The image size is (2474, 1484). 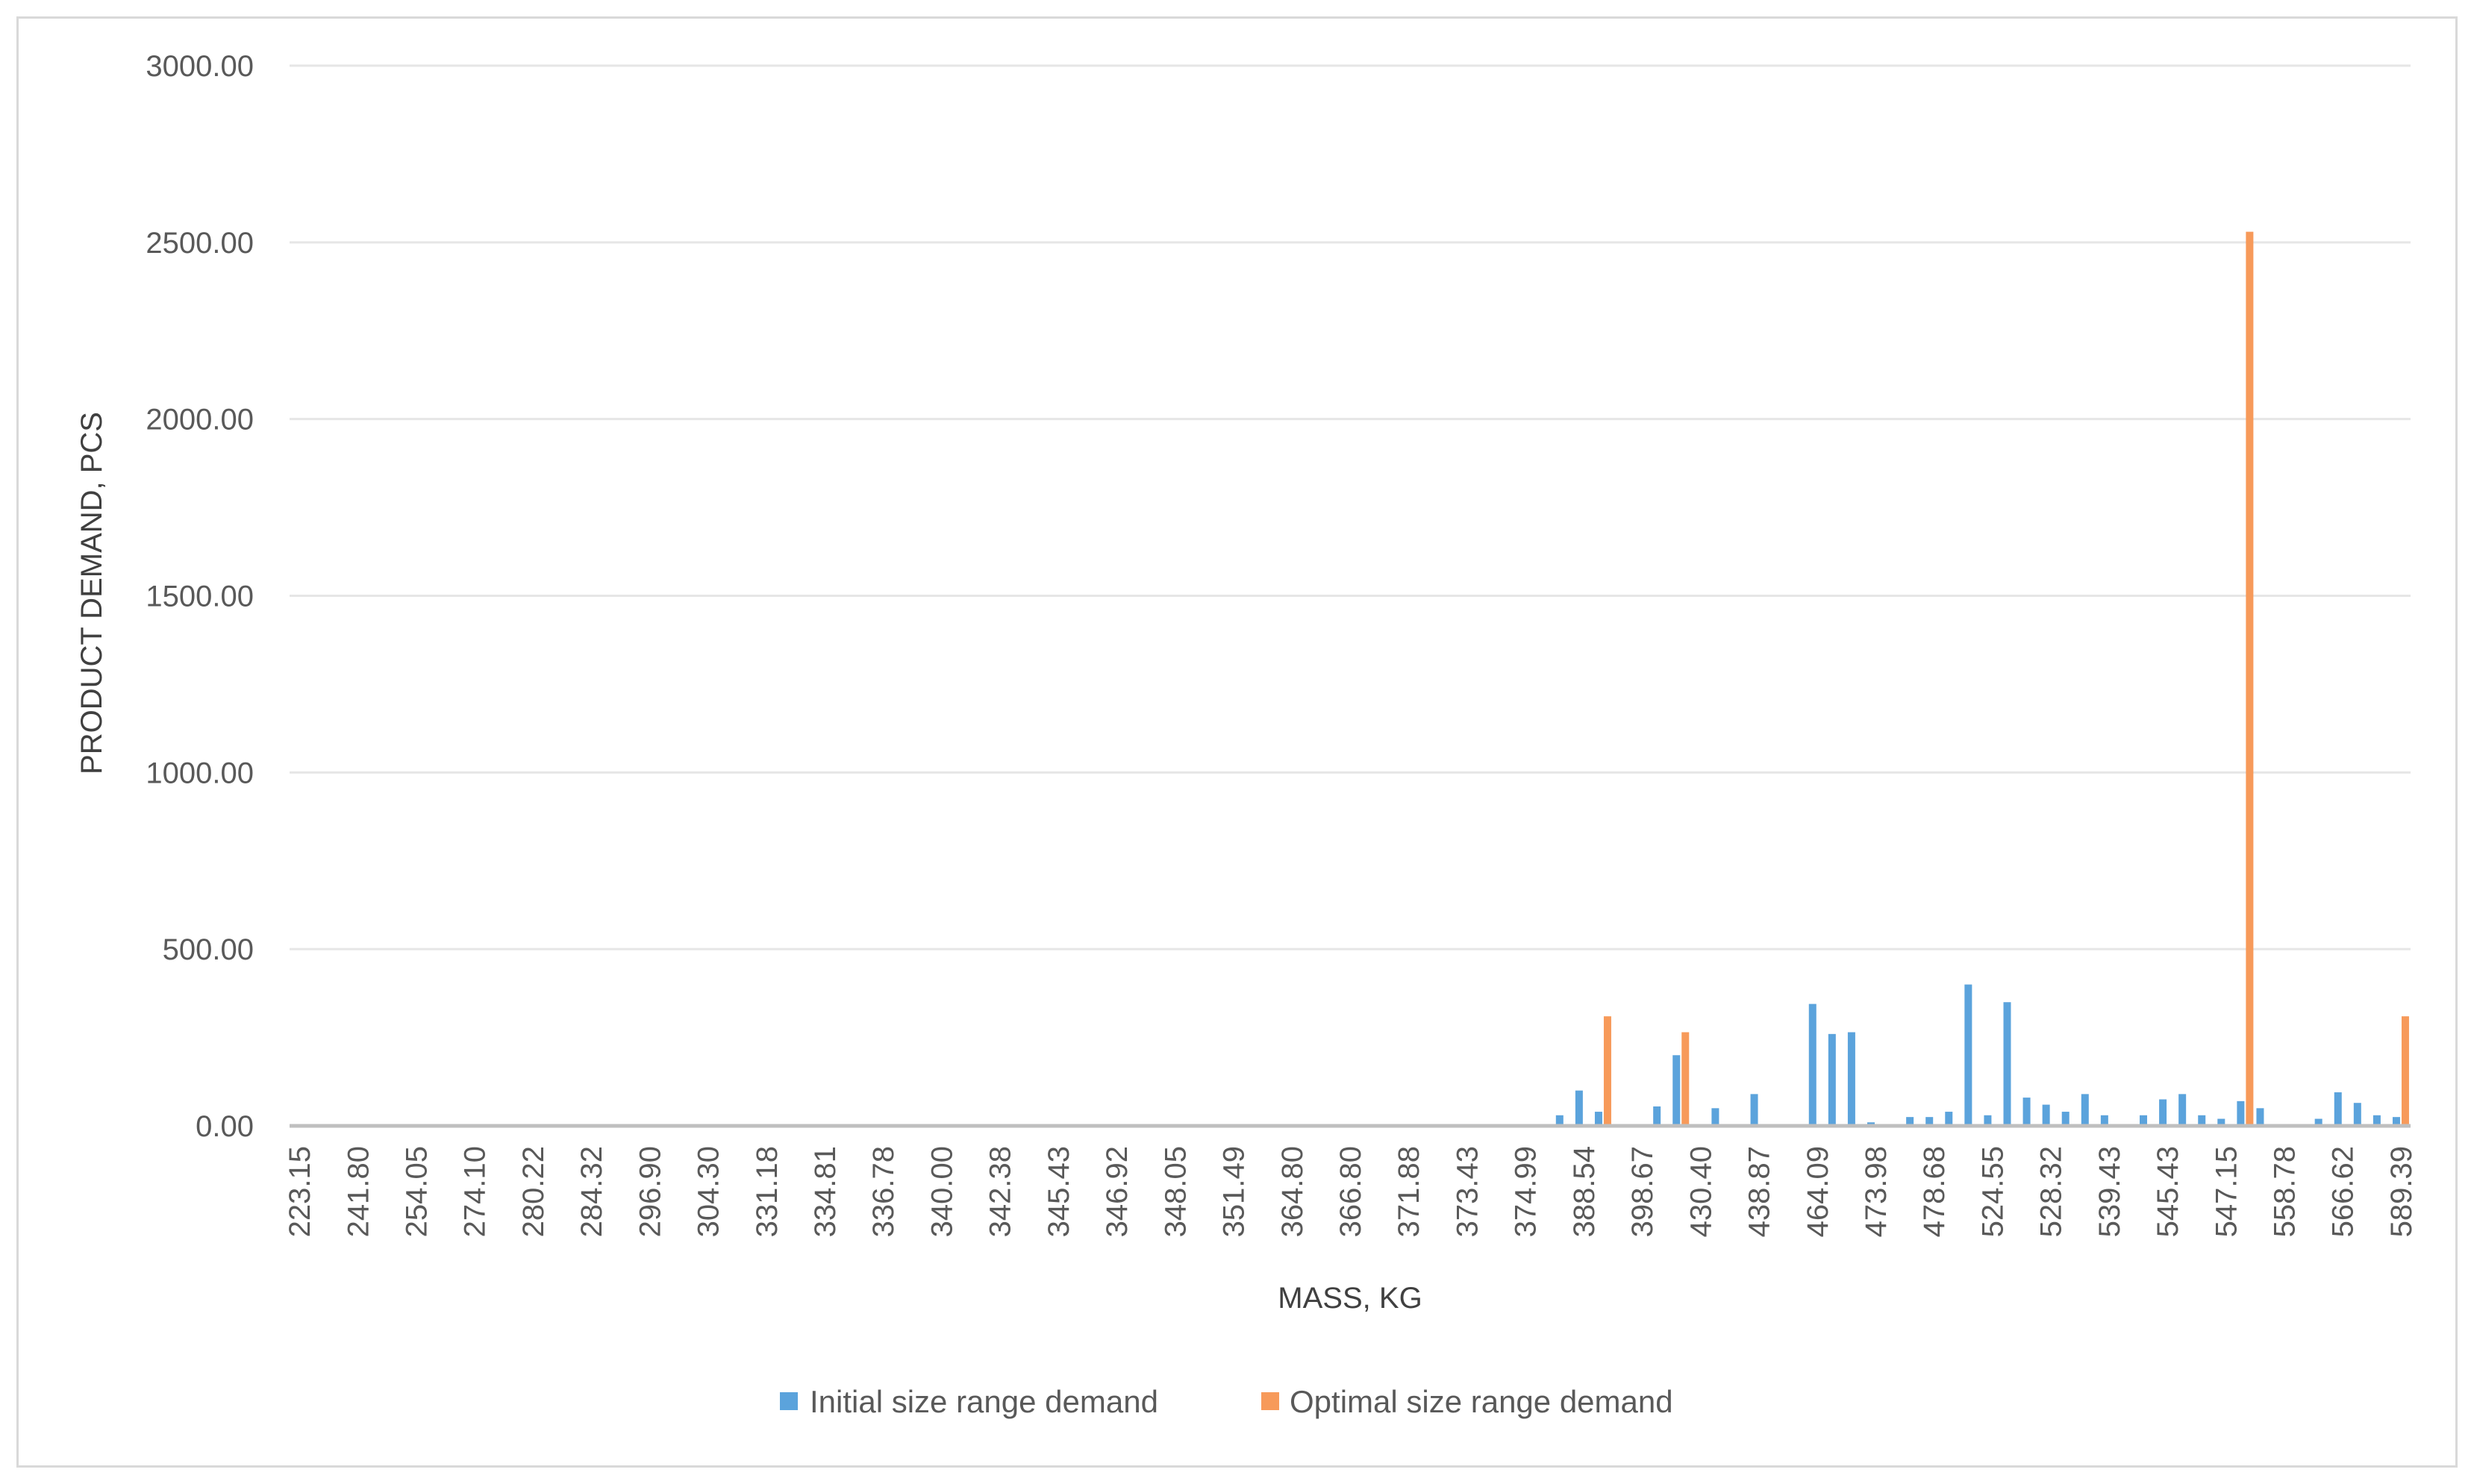 What do you see at coordinates (300, 1191) in the screenshot?
I see `x-tick-label: 223.15` at bounding box center [300, 1191].